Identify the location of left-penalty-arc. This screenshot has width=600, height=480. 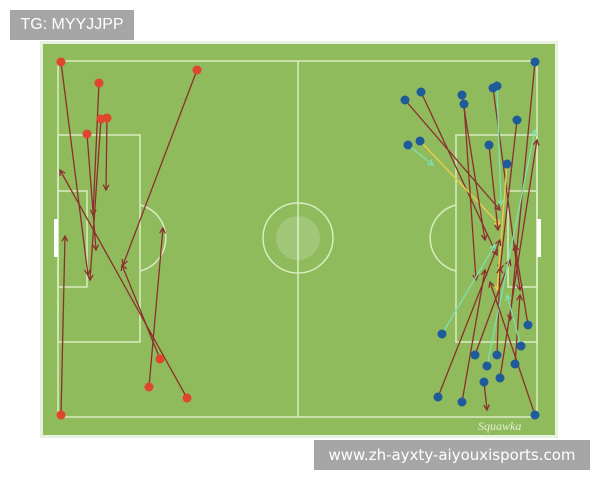
(153, 238).